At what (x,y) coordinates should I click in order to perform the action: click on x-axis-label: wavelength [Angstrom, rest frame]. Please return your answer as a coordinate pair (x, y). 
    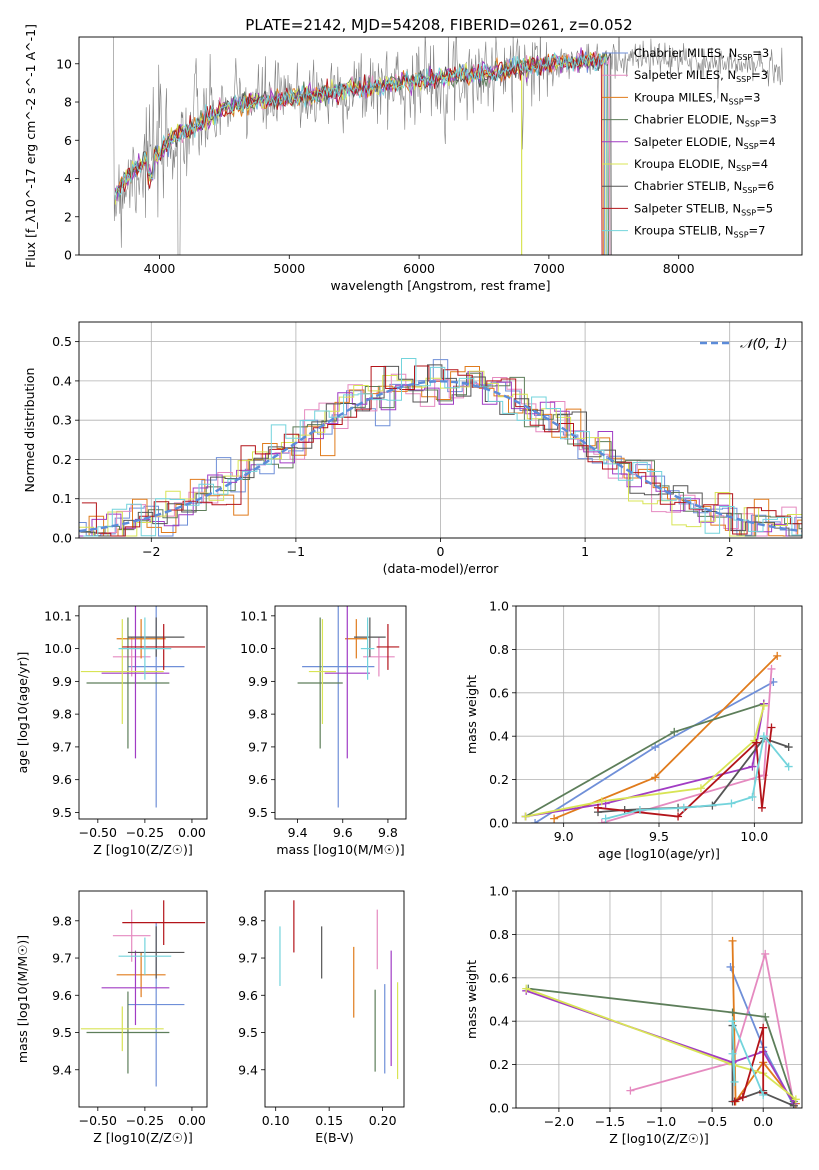
    Looking at the image, I should click on (440, 285).